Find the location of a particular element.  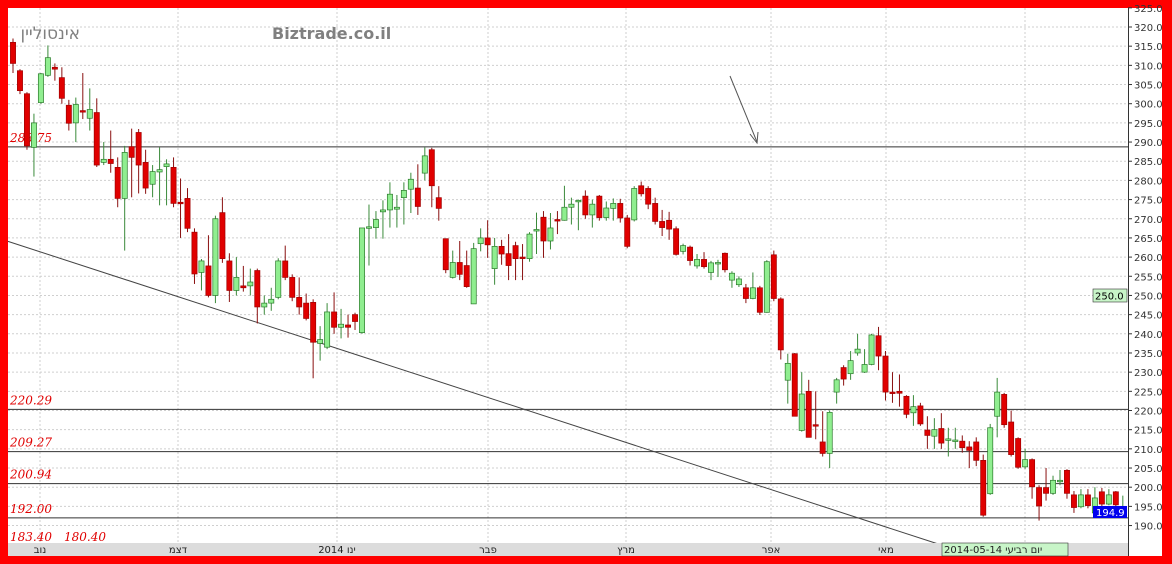

y-tick-label: 210.0 is located at coordinates (1148, 450).